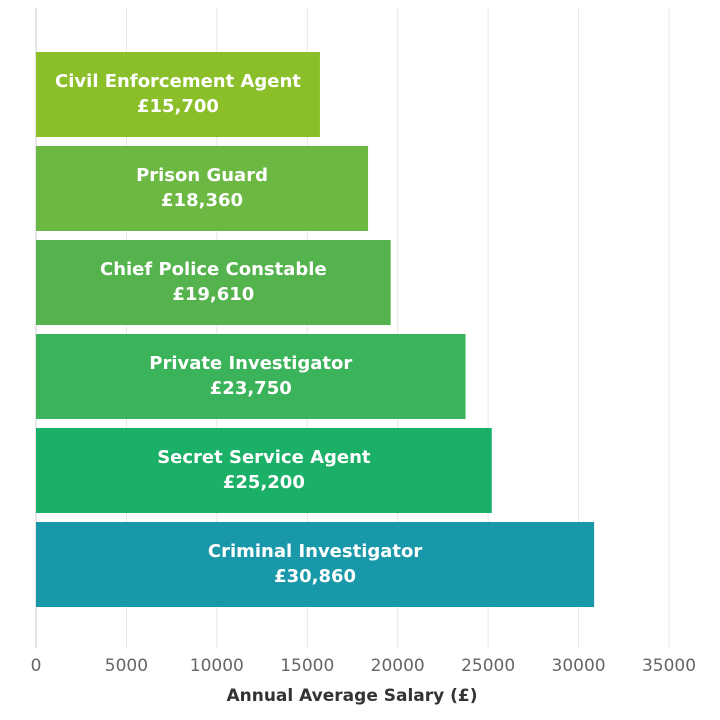  Describe the element at coordinates (202, 200) in the screenshot. I see `bar-value-label: £18,360` at that location.